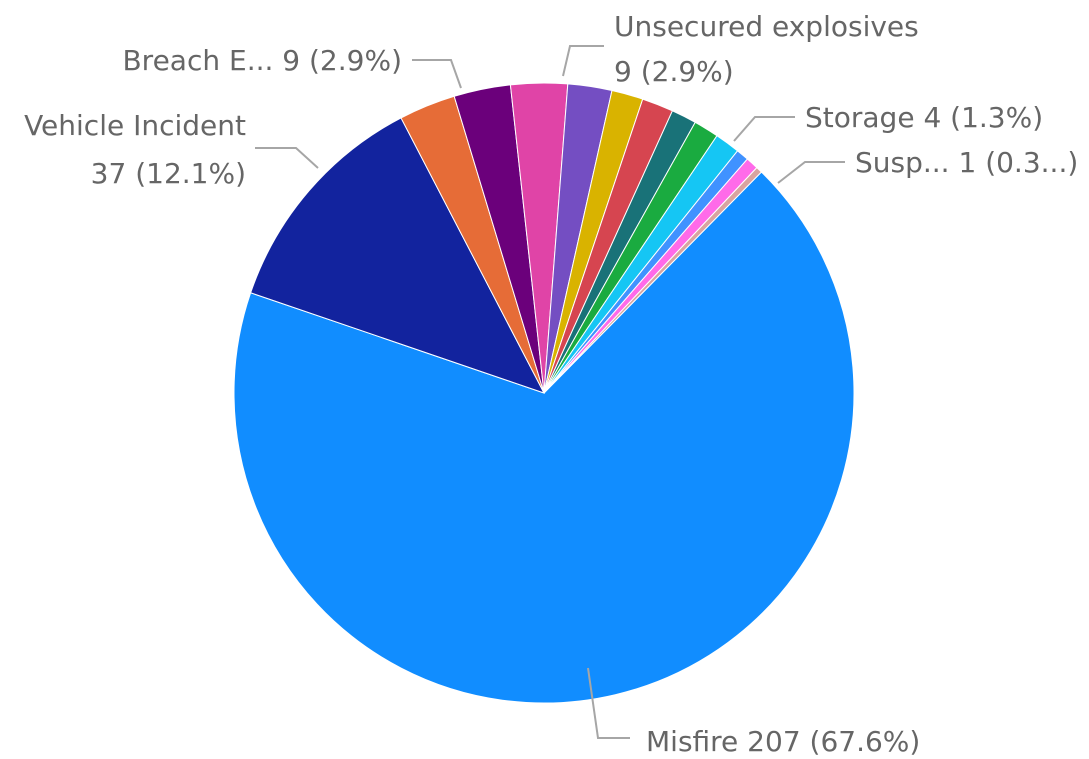 The image size is (1089, 759). Describe the element at coordinates (674, 71) in the screenshot. I see `data-label-unsecured-explosives-value: 9 (2.9%)` at that location.